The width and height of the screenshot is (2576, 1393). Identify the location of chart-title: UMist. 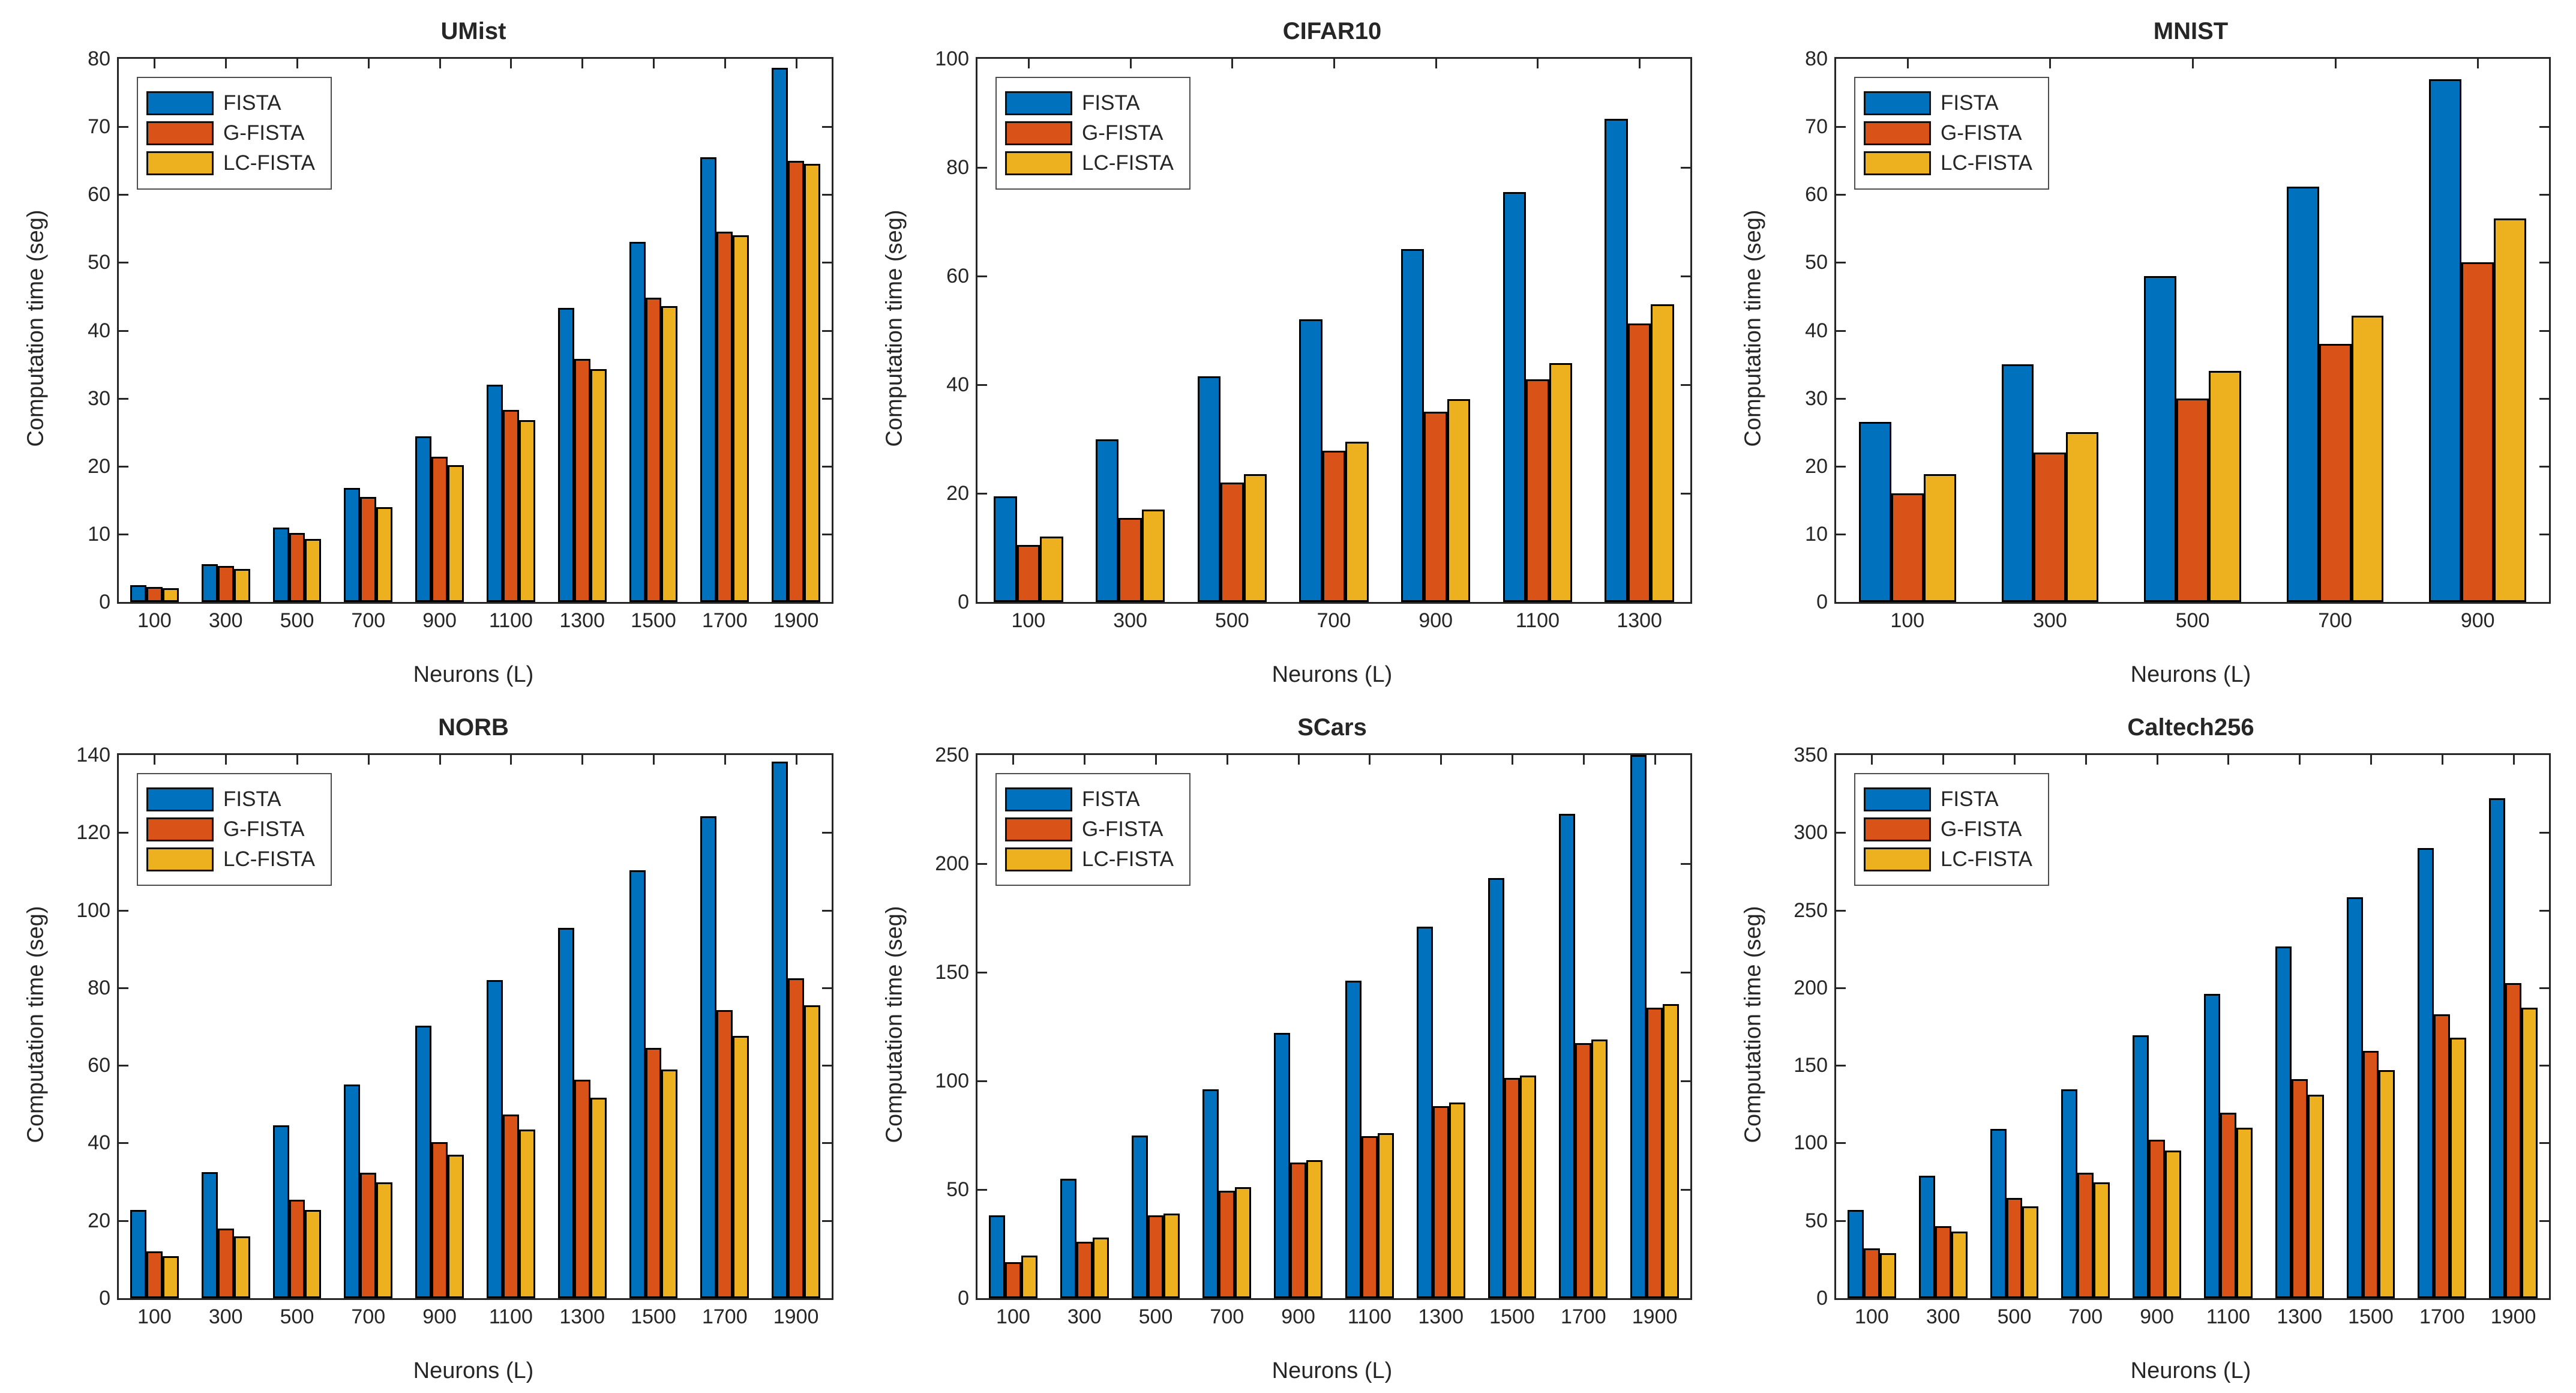
(473, 31).